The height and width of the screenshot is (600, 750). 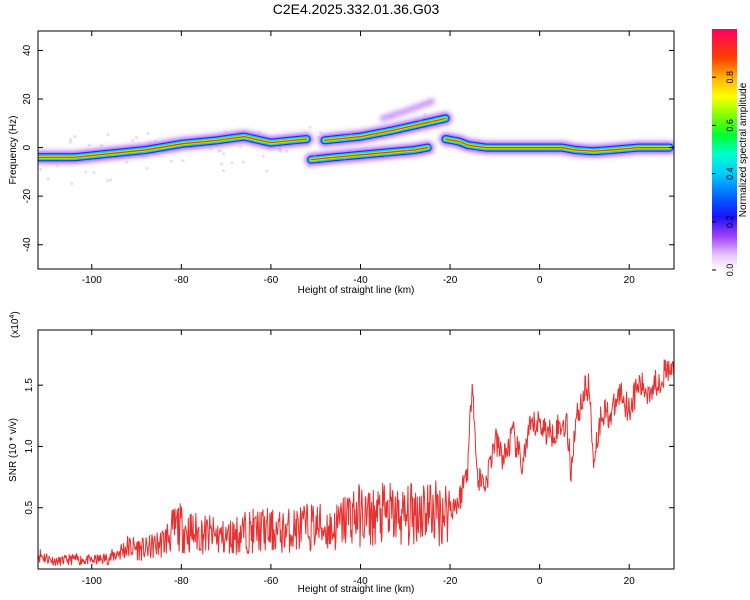 What do you see at coordinates (360, 581) in the screenshot?
I see `snr-x-tick-label: -40` at bounding box center [360, 581].